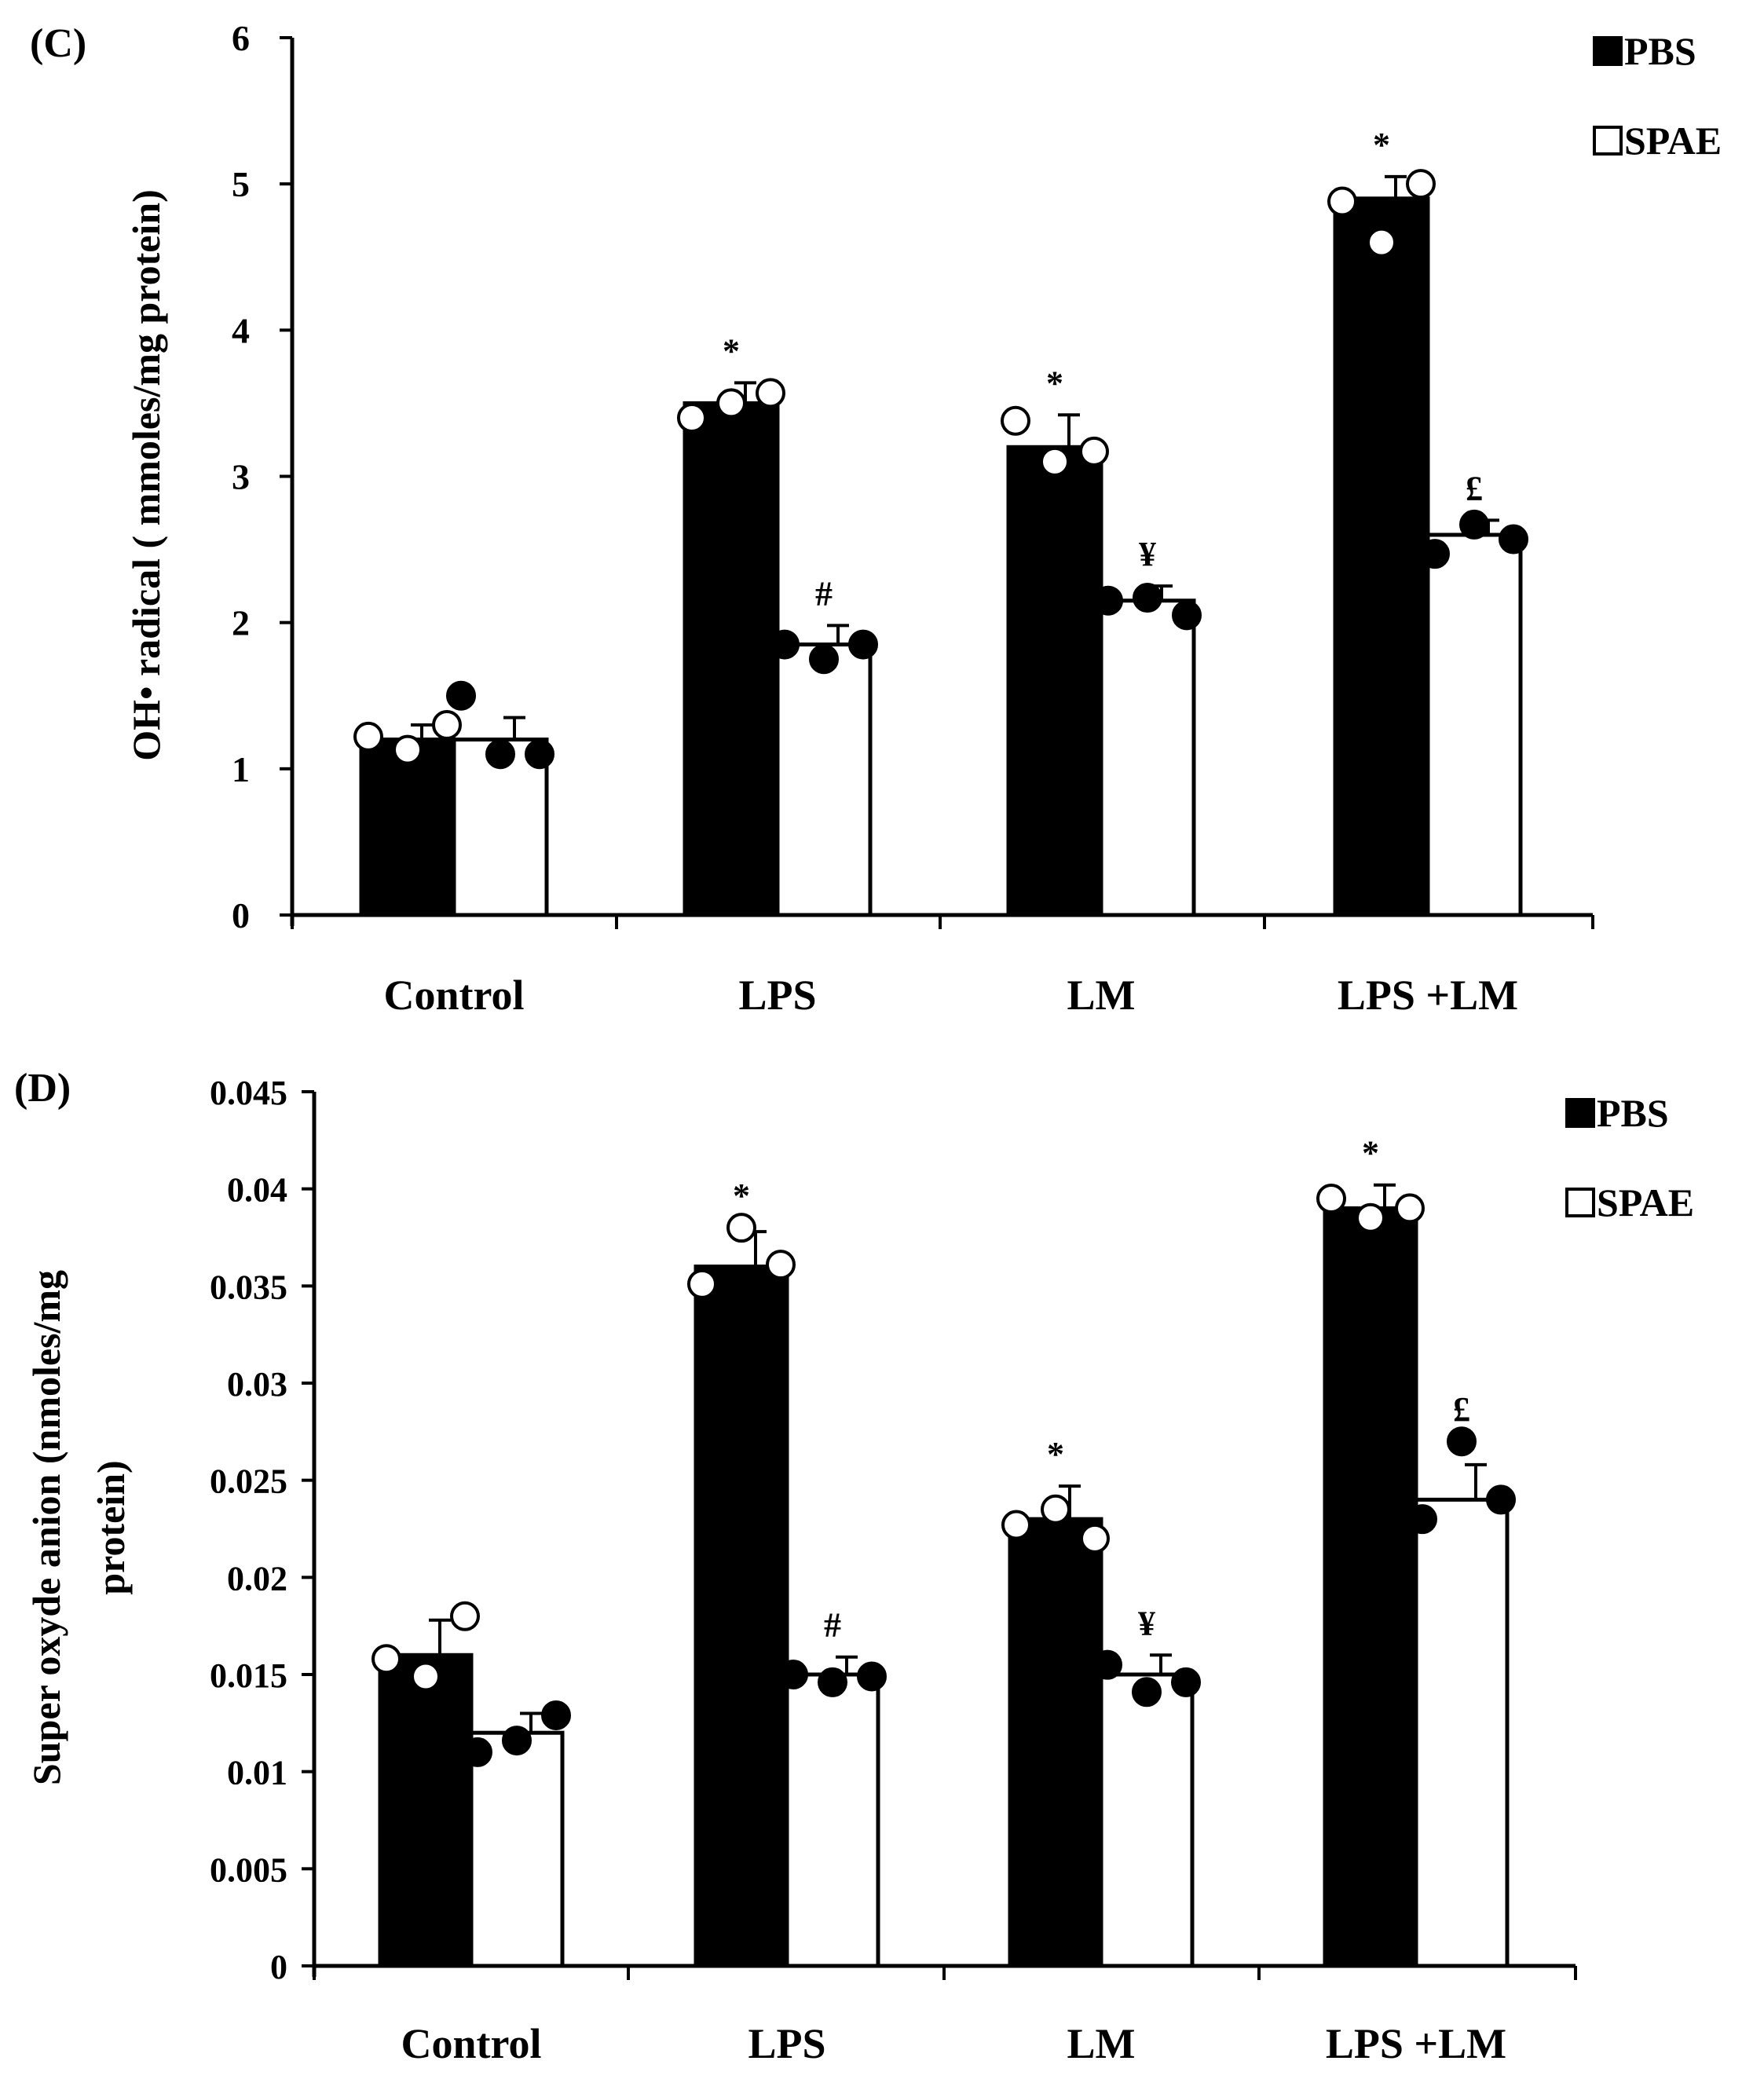  Describe the element at coordinates (1428, 995) in the screenshot. I see `panel-c-category-label: LPS +LM` at that location.